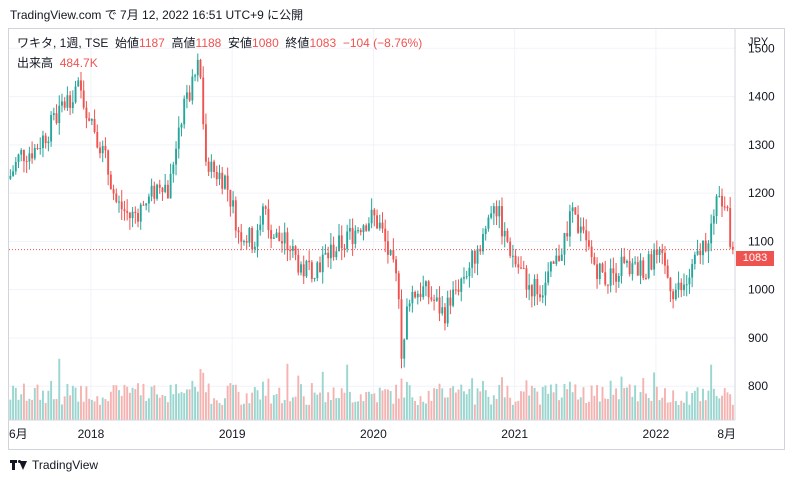 The image size is (792, 483). Describe the element at coordinates (240, 43) in the screenshot. I see `low-label: 安値` at that location.